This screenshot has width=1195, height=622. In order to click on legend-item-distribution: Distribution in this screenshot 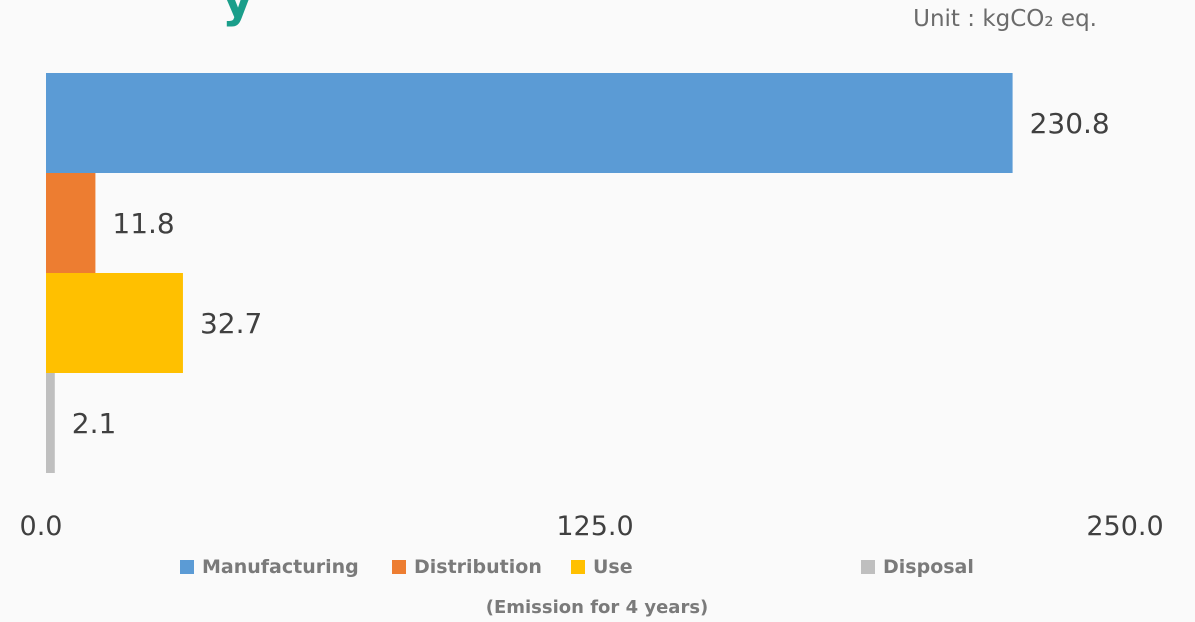, I will do `click(467, 567)`.